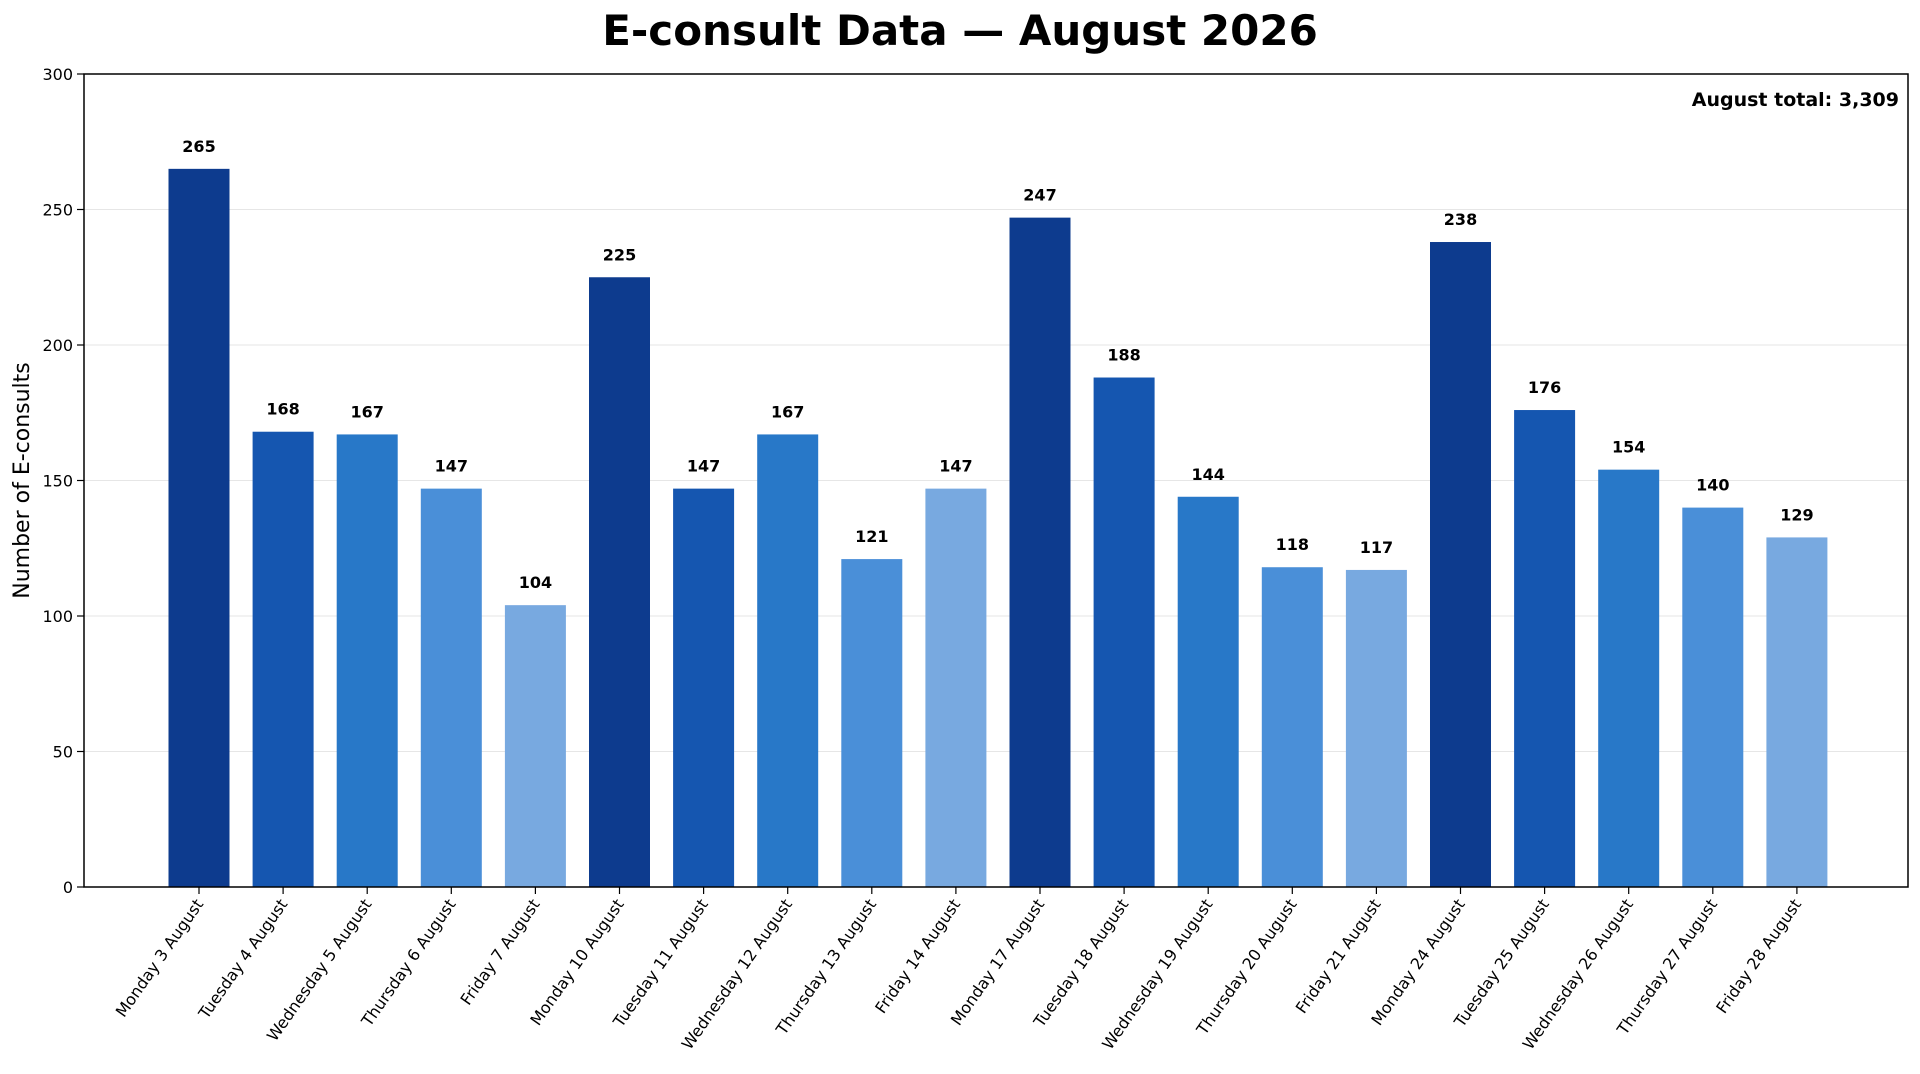 The width and height of the screenshot is (1920, 1074). Describe the element at coordinates (1460, 219) in the screenshot. I see `bar-value-label: 238` at that location.